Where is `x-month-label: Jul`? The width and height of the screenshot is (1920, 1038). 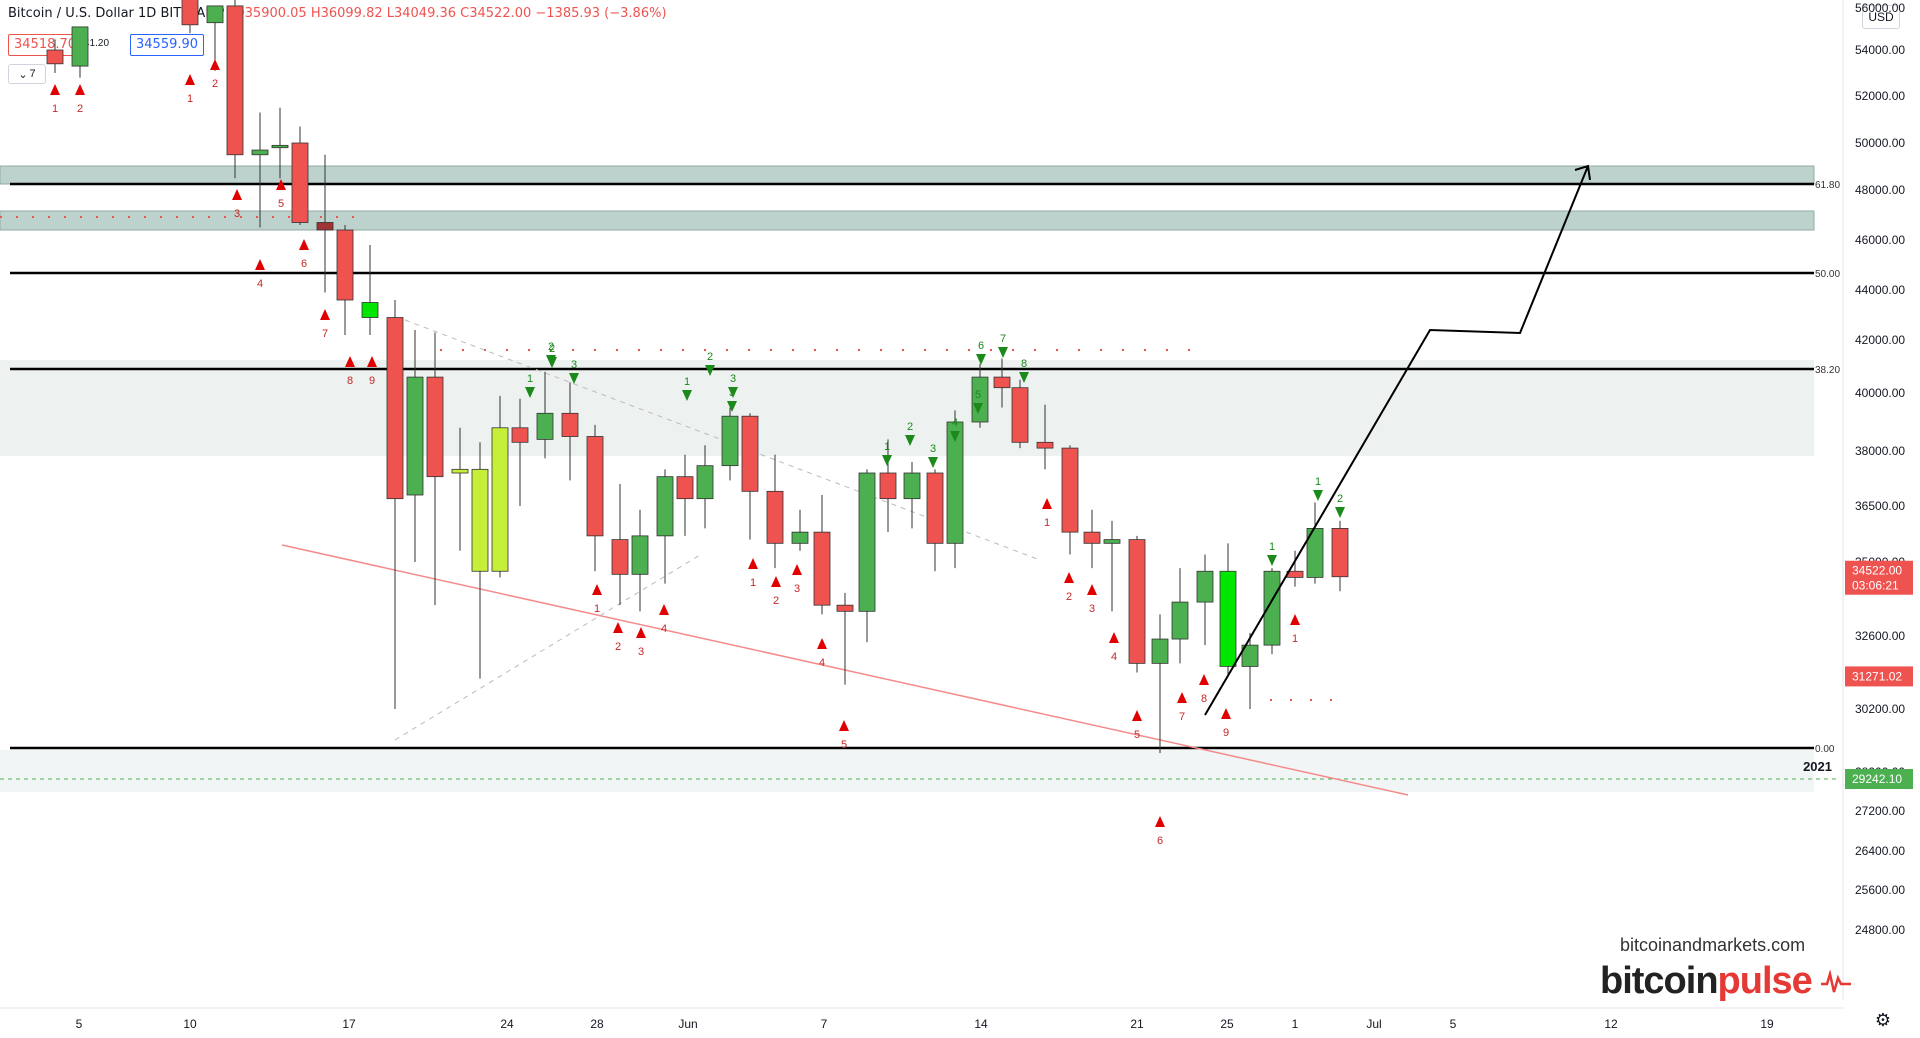
x-month-label: Jul is located at coordinates (1373, 1024).